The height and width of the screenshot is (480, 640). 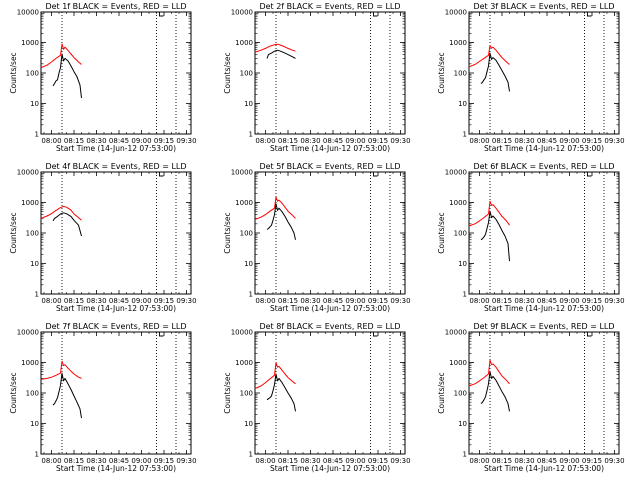 What do you see at coordinates (115, 6) in the screenshot?
I see `panel-title: Det 1f BLACK = Events, RED = LLD` at bounding box center [115, 6].